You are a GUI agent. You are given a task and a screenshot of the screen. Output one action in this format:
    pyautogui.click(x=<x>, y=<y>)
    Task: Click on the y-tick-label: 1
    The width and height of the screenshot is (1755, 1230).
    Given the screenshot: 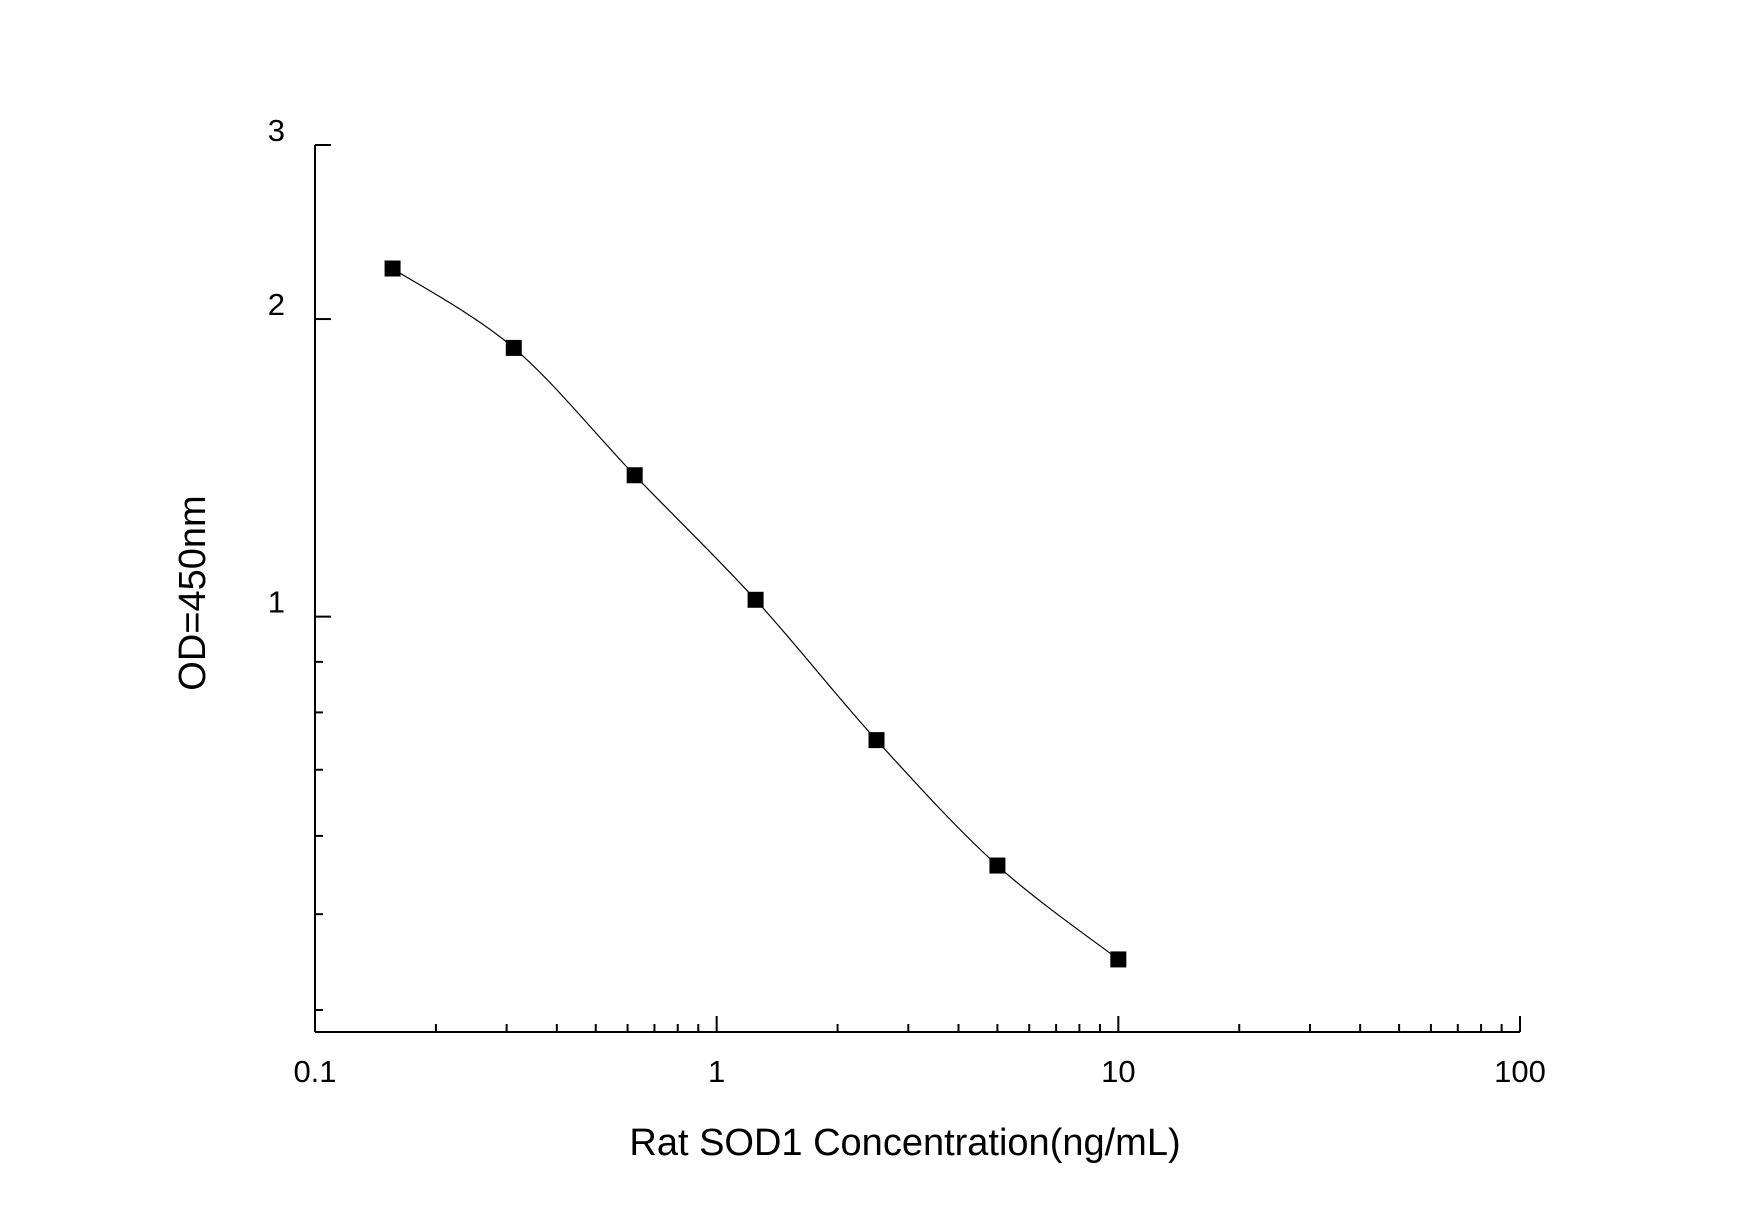 What is the action you would take?
    pyautogui.click(x=276, y=602)
    